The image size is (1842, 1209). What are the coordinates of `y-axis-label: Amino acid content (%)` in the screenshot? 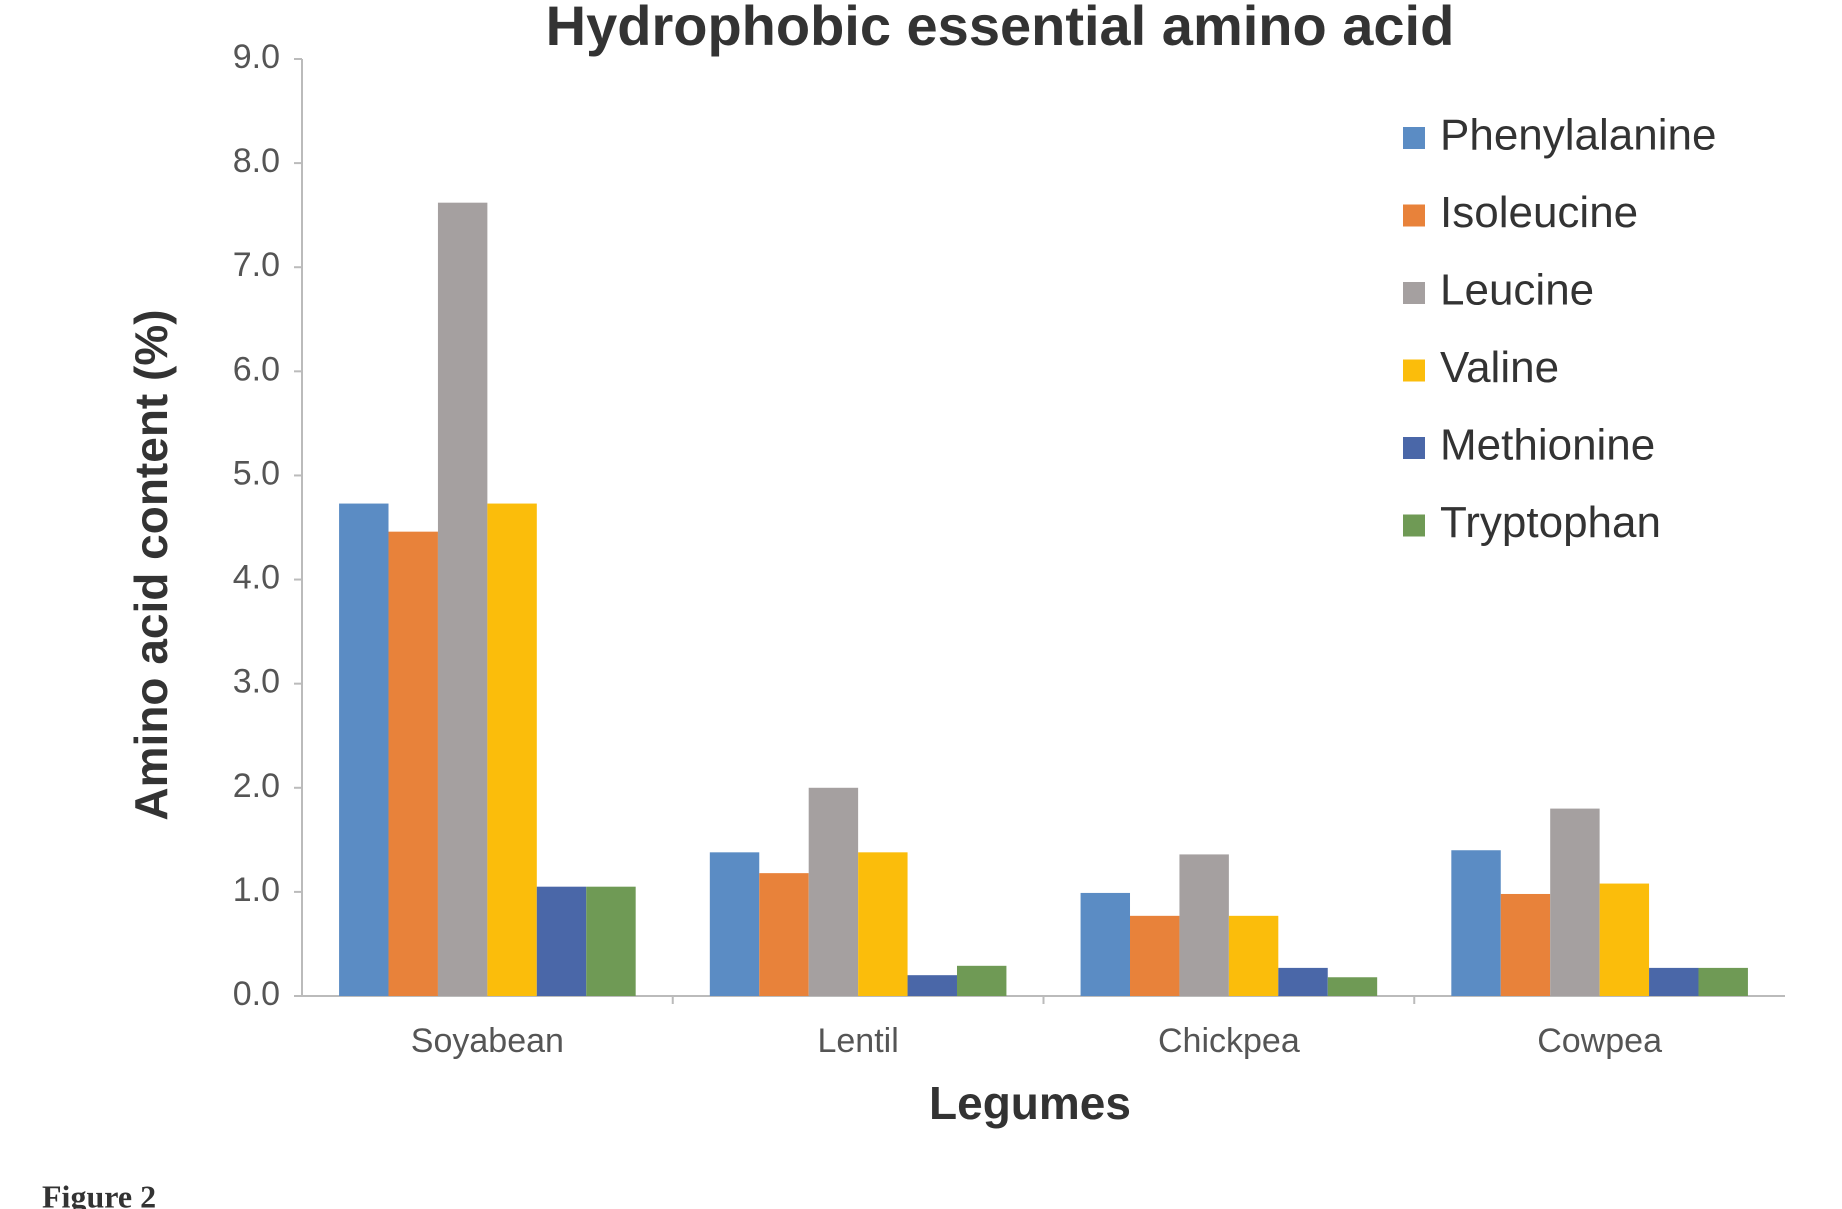 It's located at (151, 564).